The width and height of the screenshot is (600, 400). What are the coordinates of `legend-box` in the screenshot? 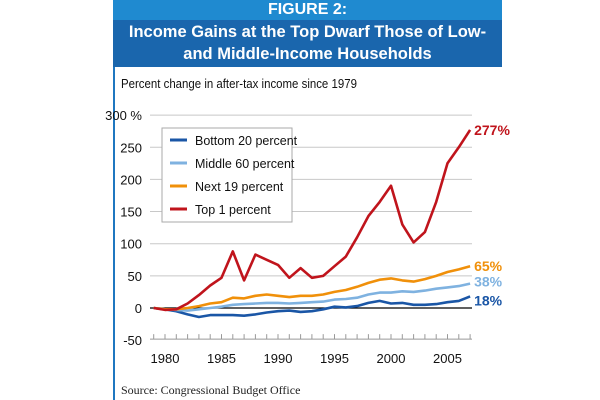 It's located at (227, 175).